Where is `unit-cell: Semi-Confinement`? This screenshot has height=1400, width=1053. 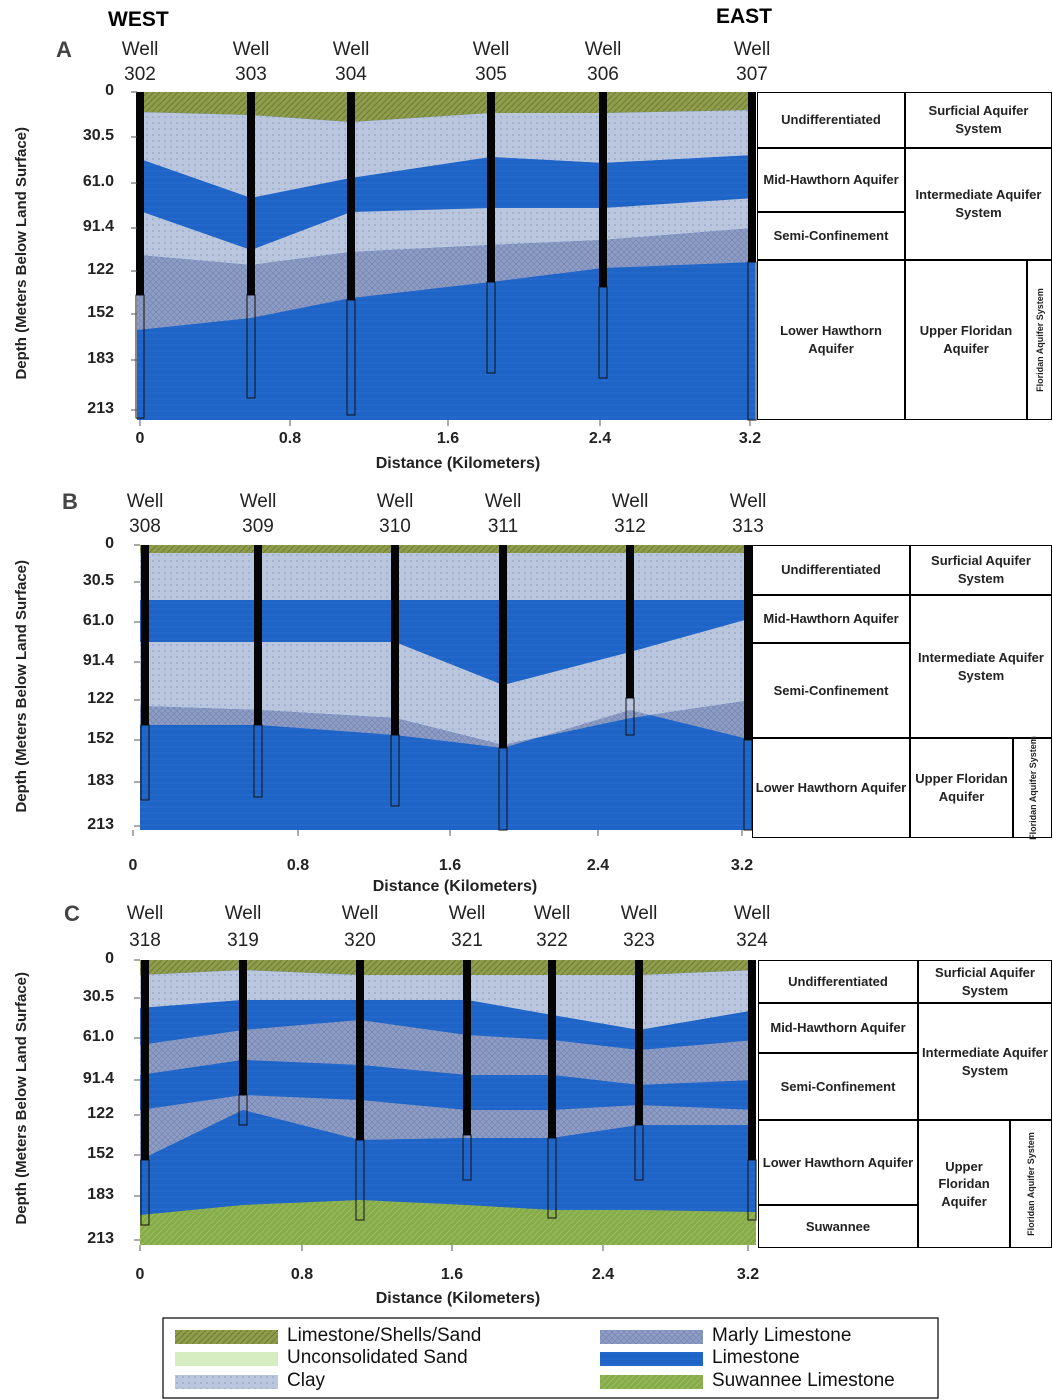 unit-cell: Semi-Confinement is located at coordinates (831, 236).